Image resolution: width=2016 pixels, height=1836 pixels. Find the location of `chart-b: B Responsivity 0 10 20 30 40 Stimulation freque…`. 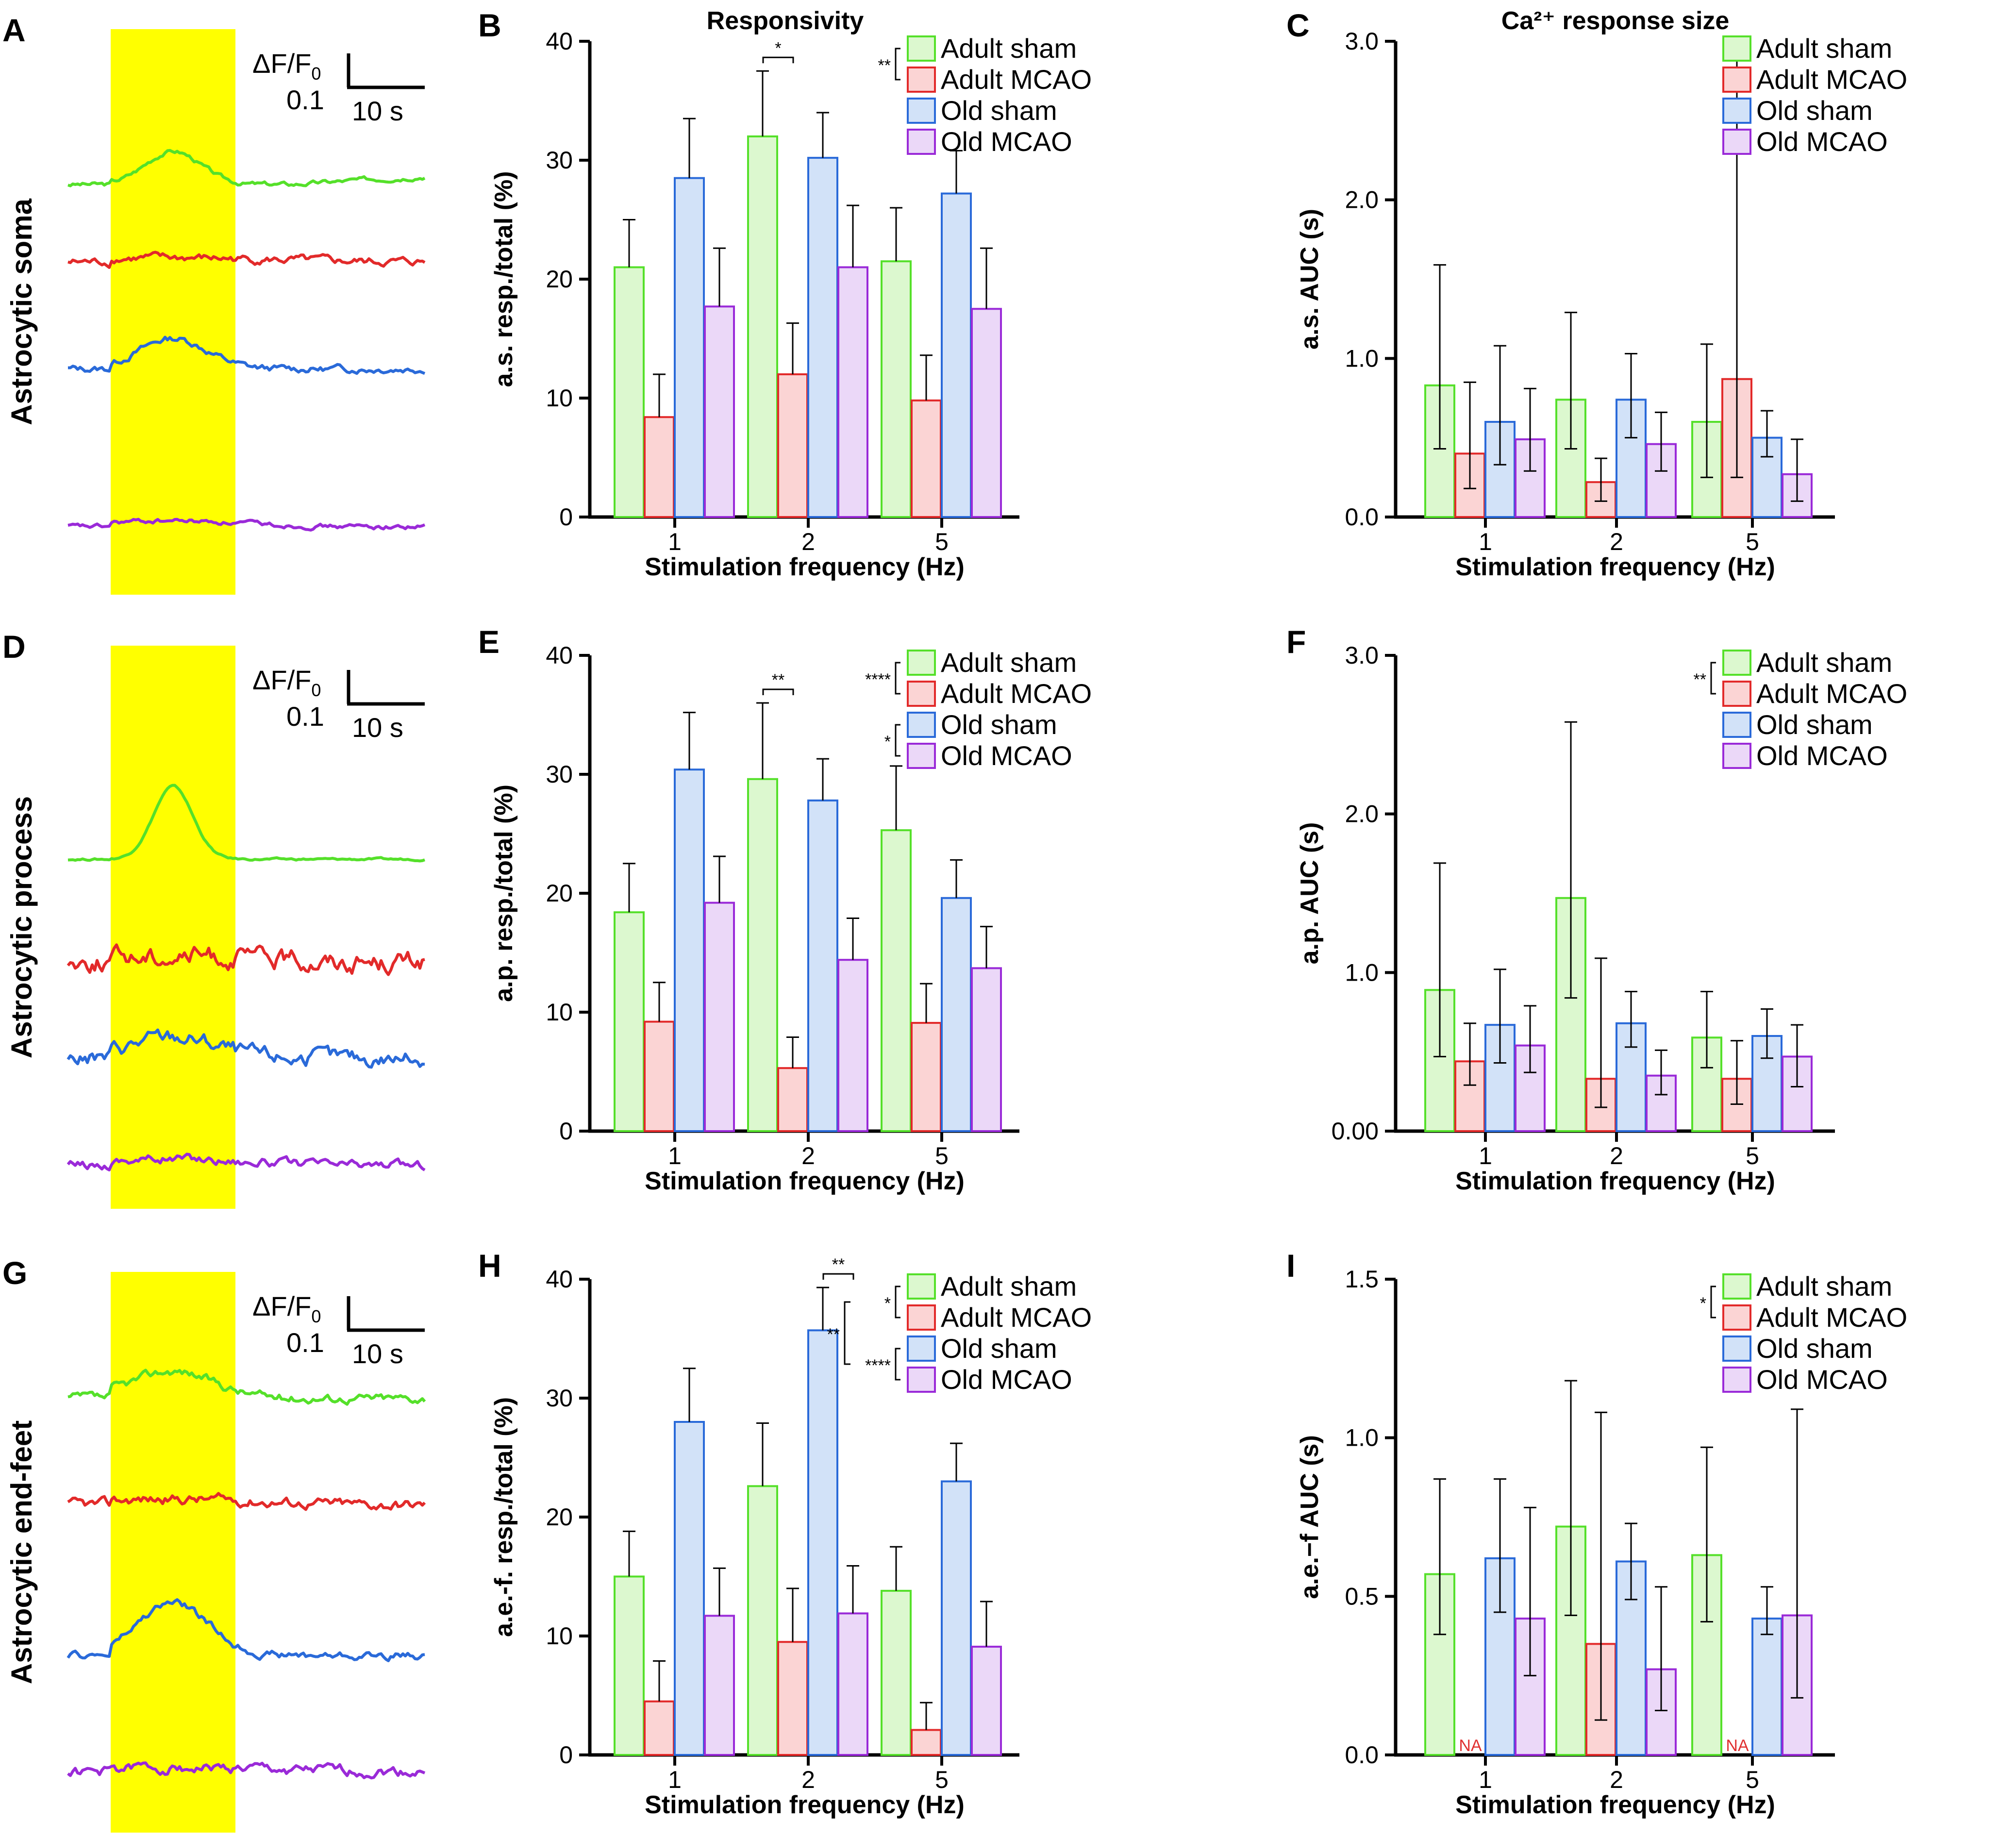

chart-b: B Responsivity 0 10 20 30 40 Stimulation freque… is located at coordinates (785, 294).